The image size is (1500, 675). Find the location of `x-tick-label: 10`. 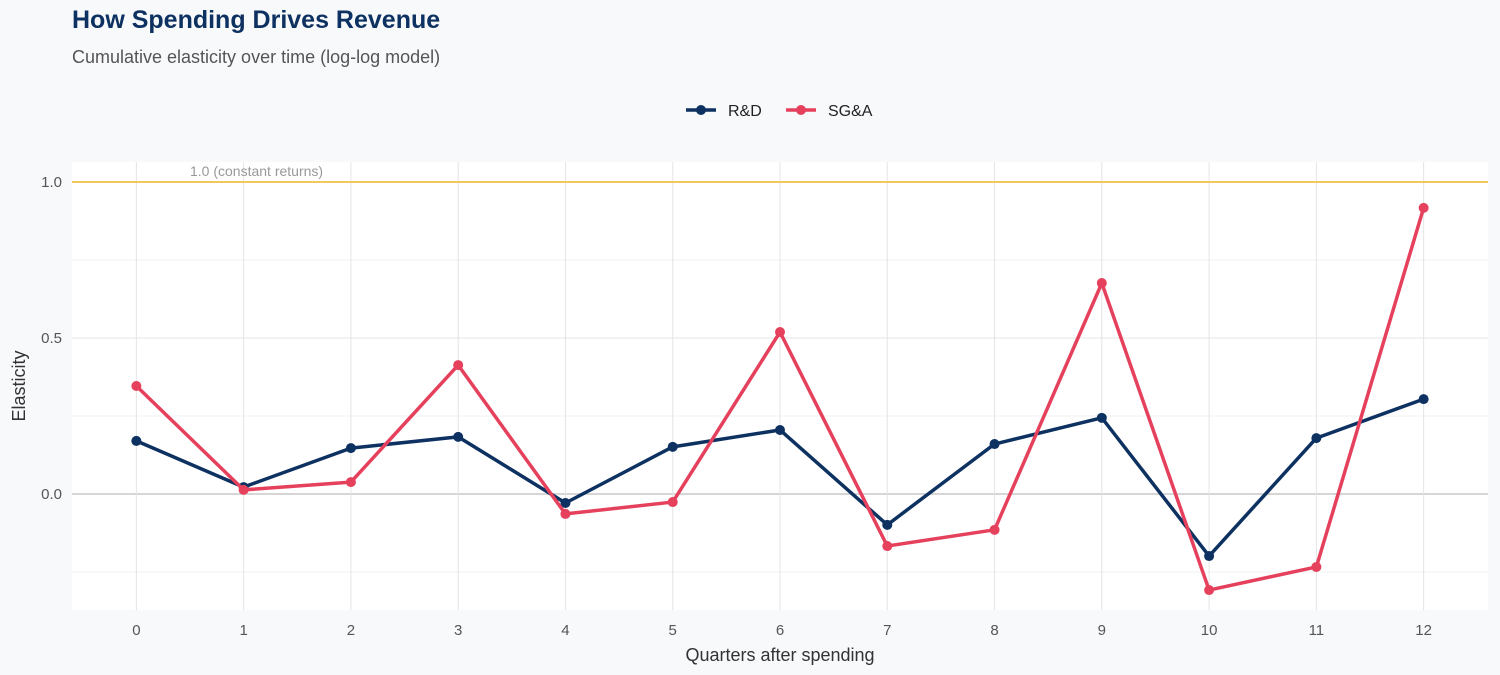

x-tick-label: 10 is located at coordinates (1209, 630).